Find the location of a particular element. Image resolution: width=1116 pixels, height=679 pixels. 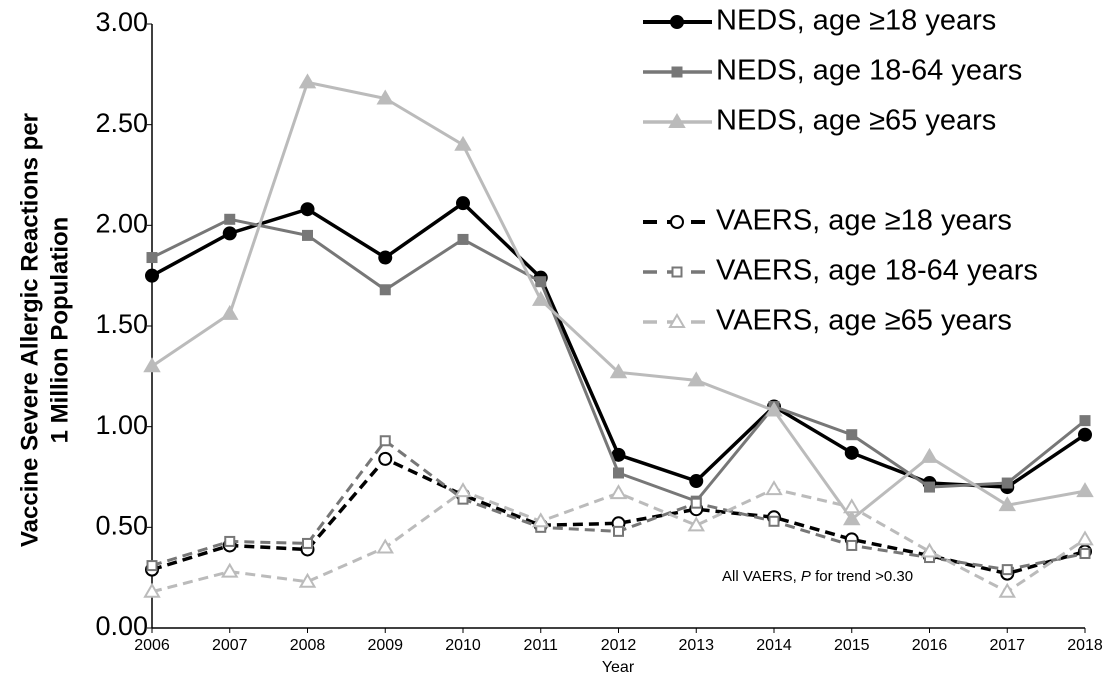

annotation-part: for trend >0.30 is located at coordinates (862, 576).